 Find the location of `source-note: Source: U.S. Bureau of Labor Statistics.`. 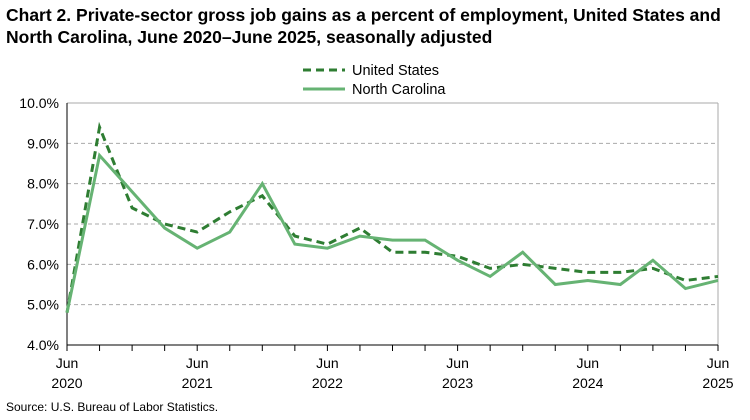

source-note: Source: U.S. Bureau of Labor Statistics. is located at coordinates (112, 407).